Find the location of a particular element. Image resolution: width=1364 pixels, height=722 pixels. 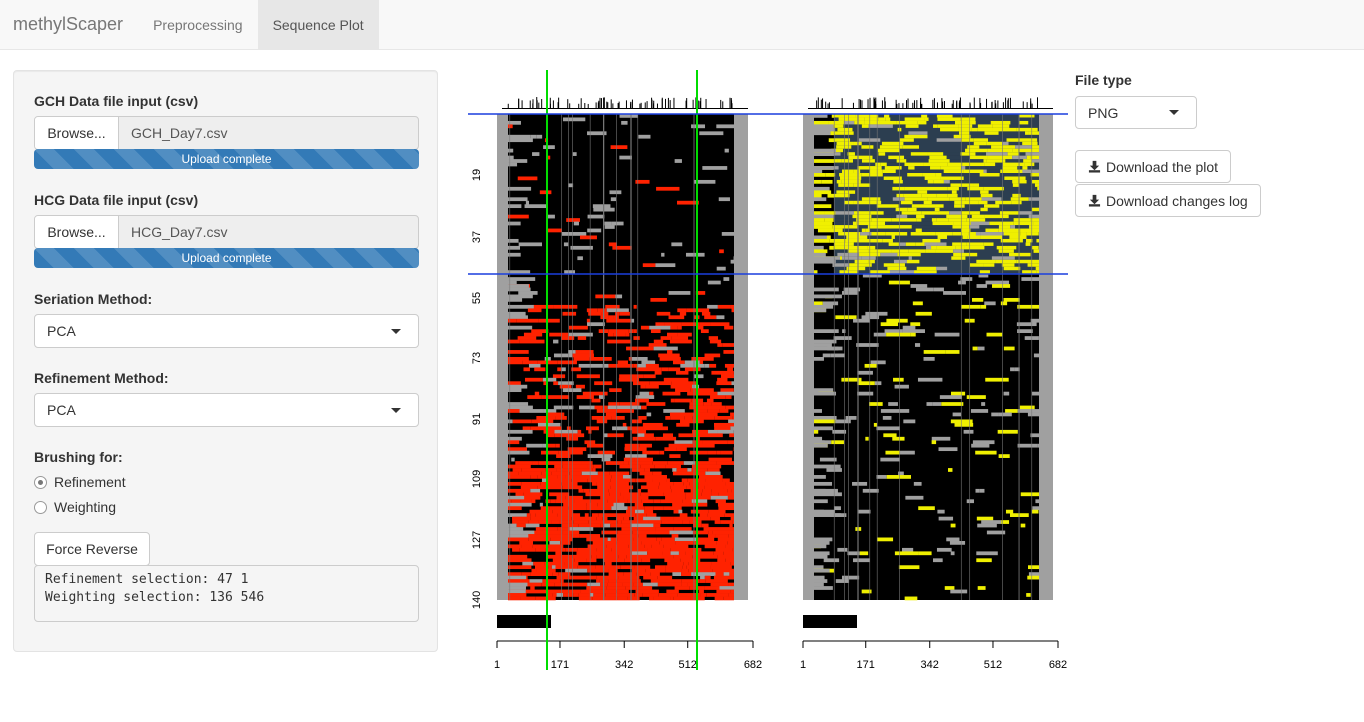

download-plot-label: Download the plot is located at coordinates (1162, 166).